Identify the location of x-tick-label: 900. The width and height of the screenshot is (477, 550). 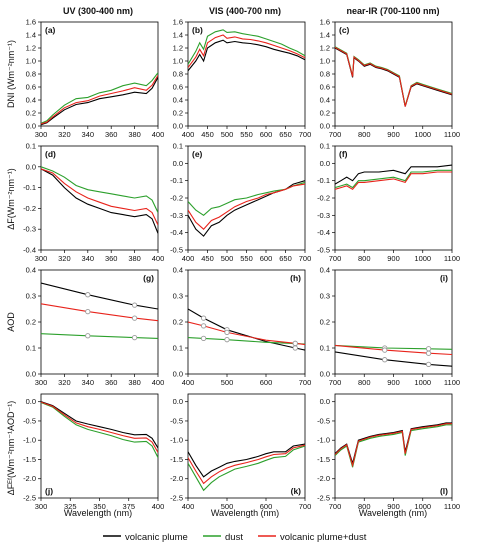
(393, 134).